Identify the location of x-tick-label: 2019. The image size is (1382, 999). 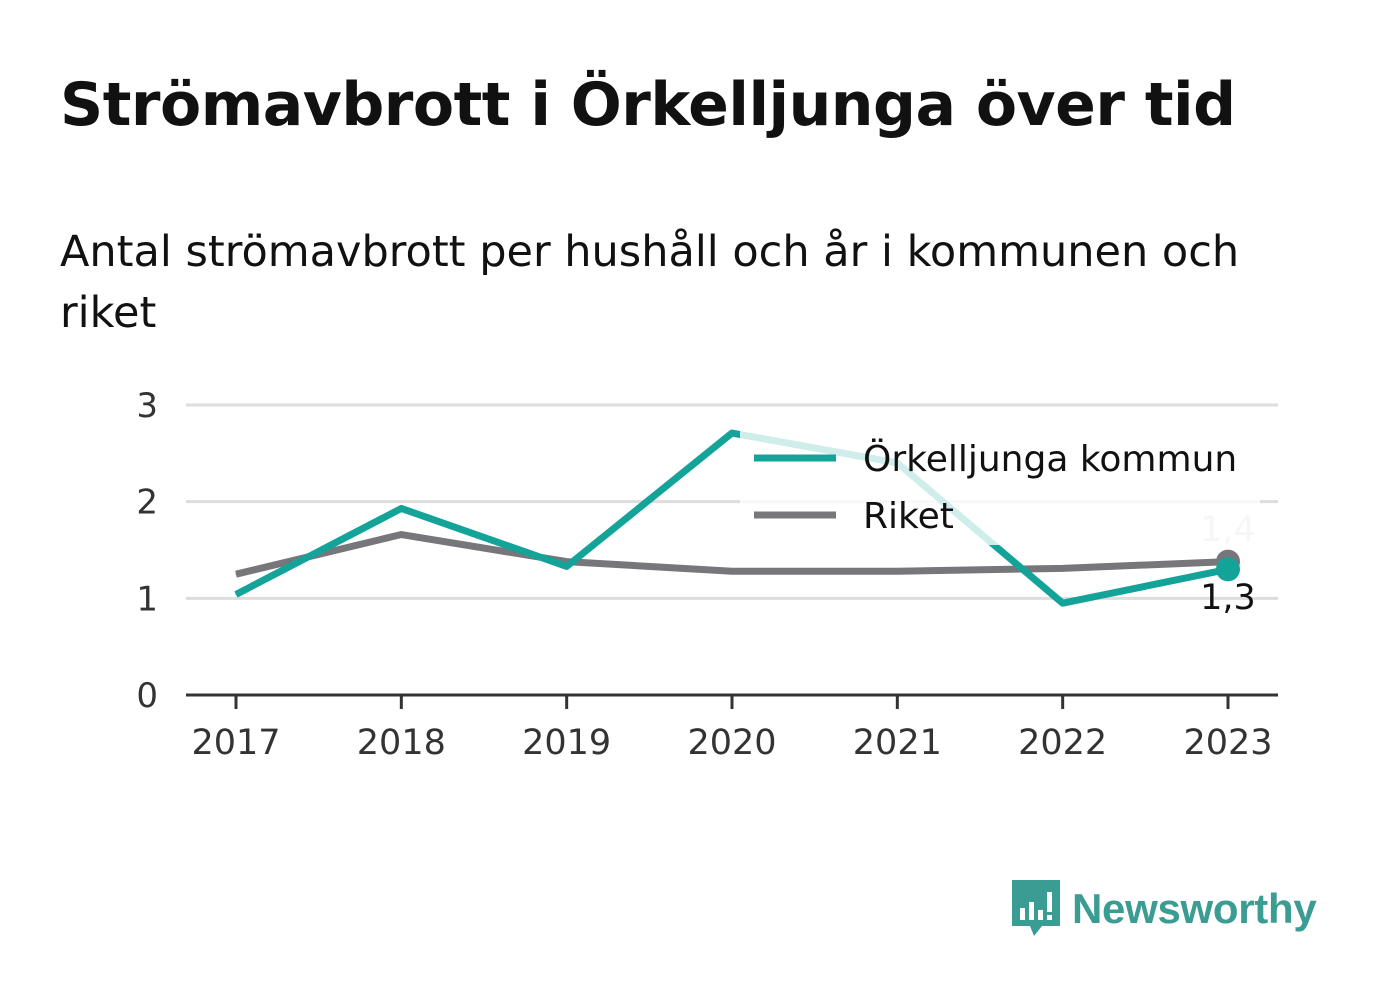
(566, 743).